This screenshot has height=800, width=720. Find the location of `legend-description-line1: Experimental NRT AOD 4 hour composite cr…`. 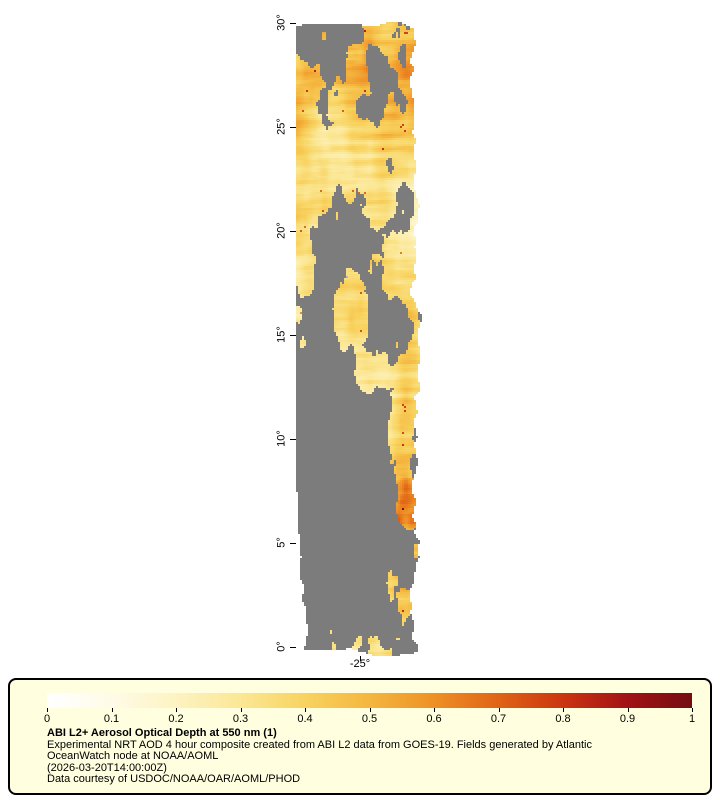

legend-description-line1: Experimental NRT AOD 4 hour composite cr… is located at coordinates (319, 744).